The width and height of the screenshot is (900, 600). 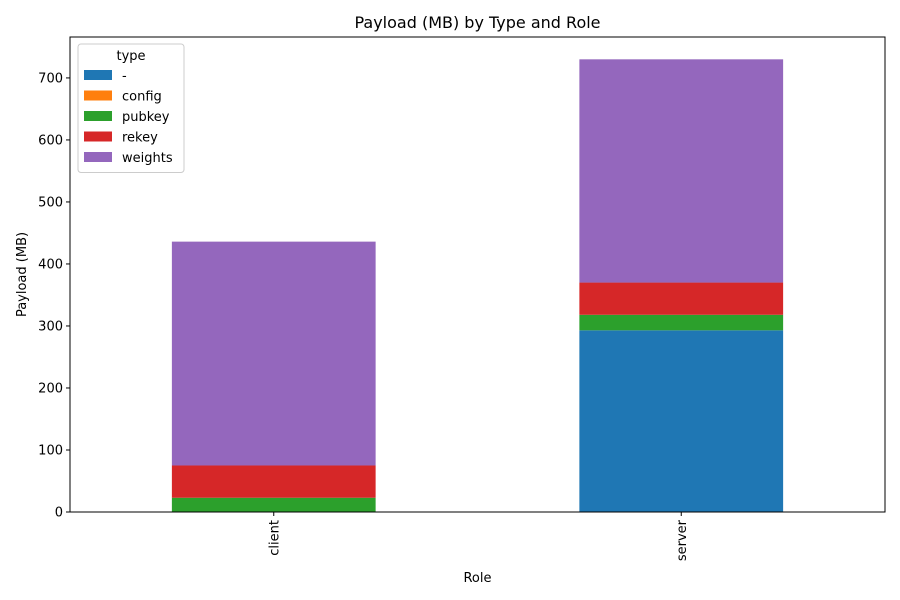 I want to click on y-tick-label: 600, so click(x=50, y=140).